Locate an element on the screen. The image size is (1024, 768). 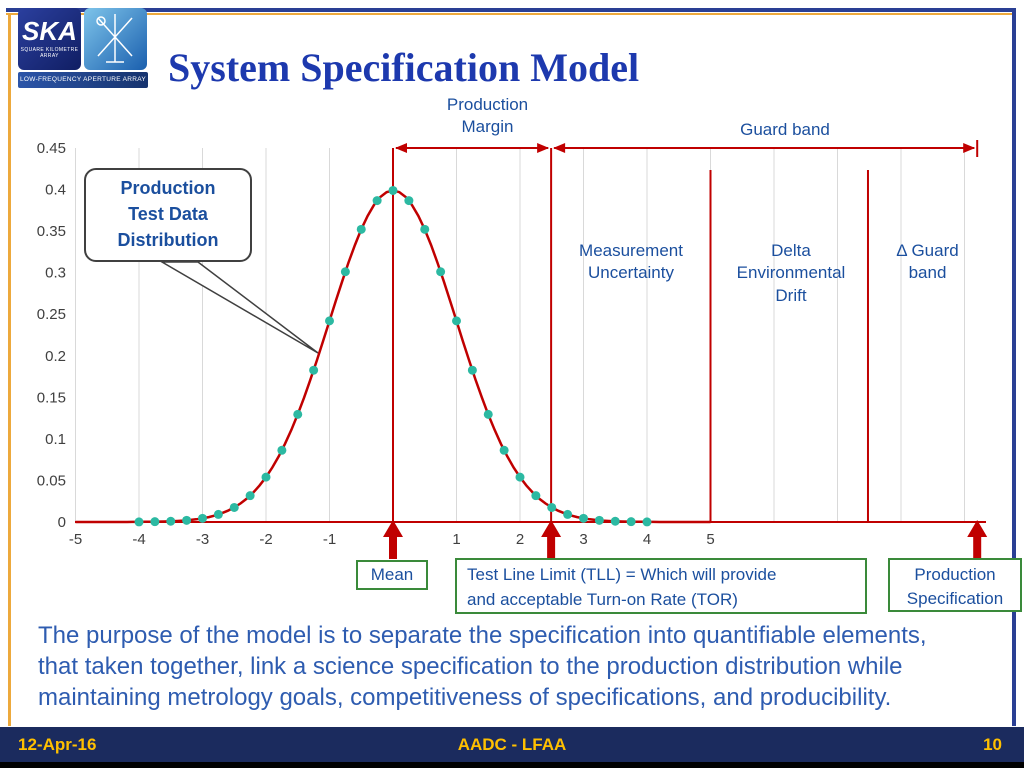
production-margin-label: Production Margin is located at coordinates (487, 116).